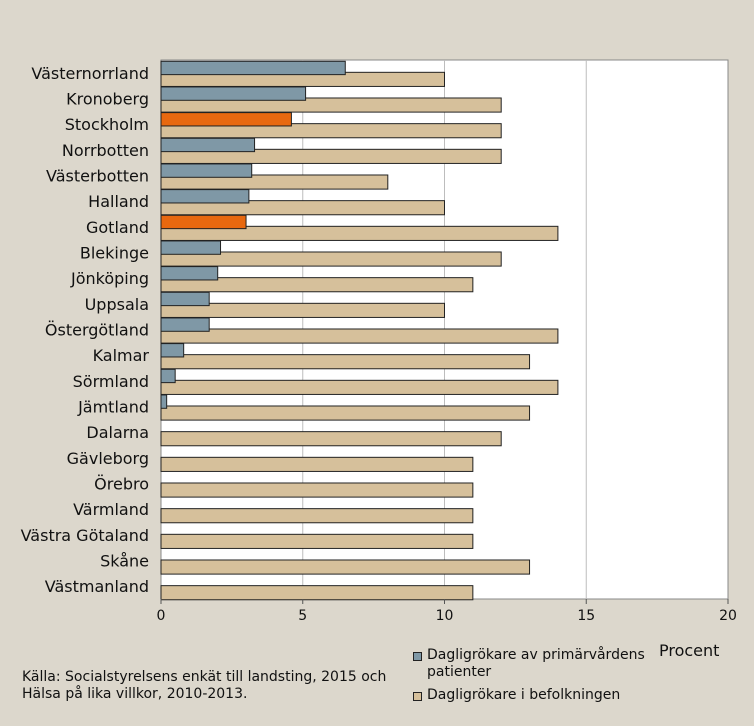 This screenshot has width=754, height=726. Describe the element at coordinates (586, 616) in the screenshot. I see `x-tick-label: 15` at that location.